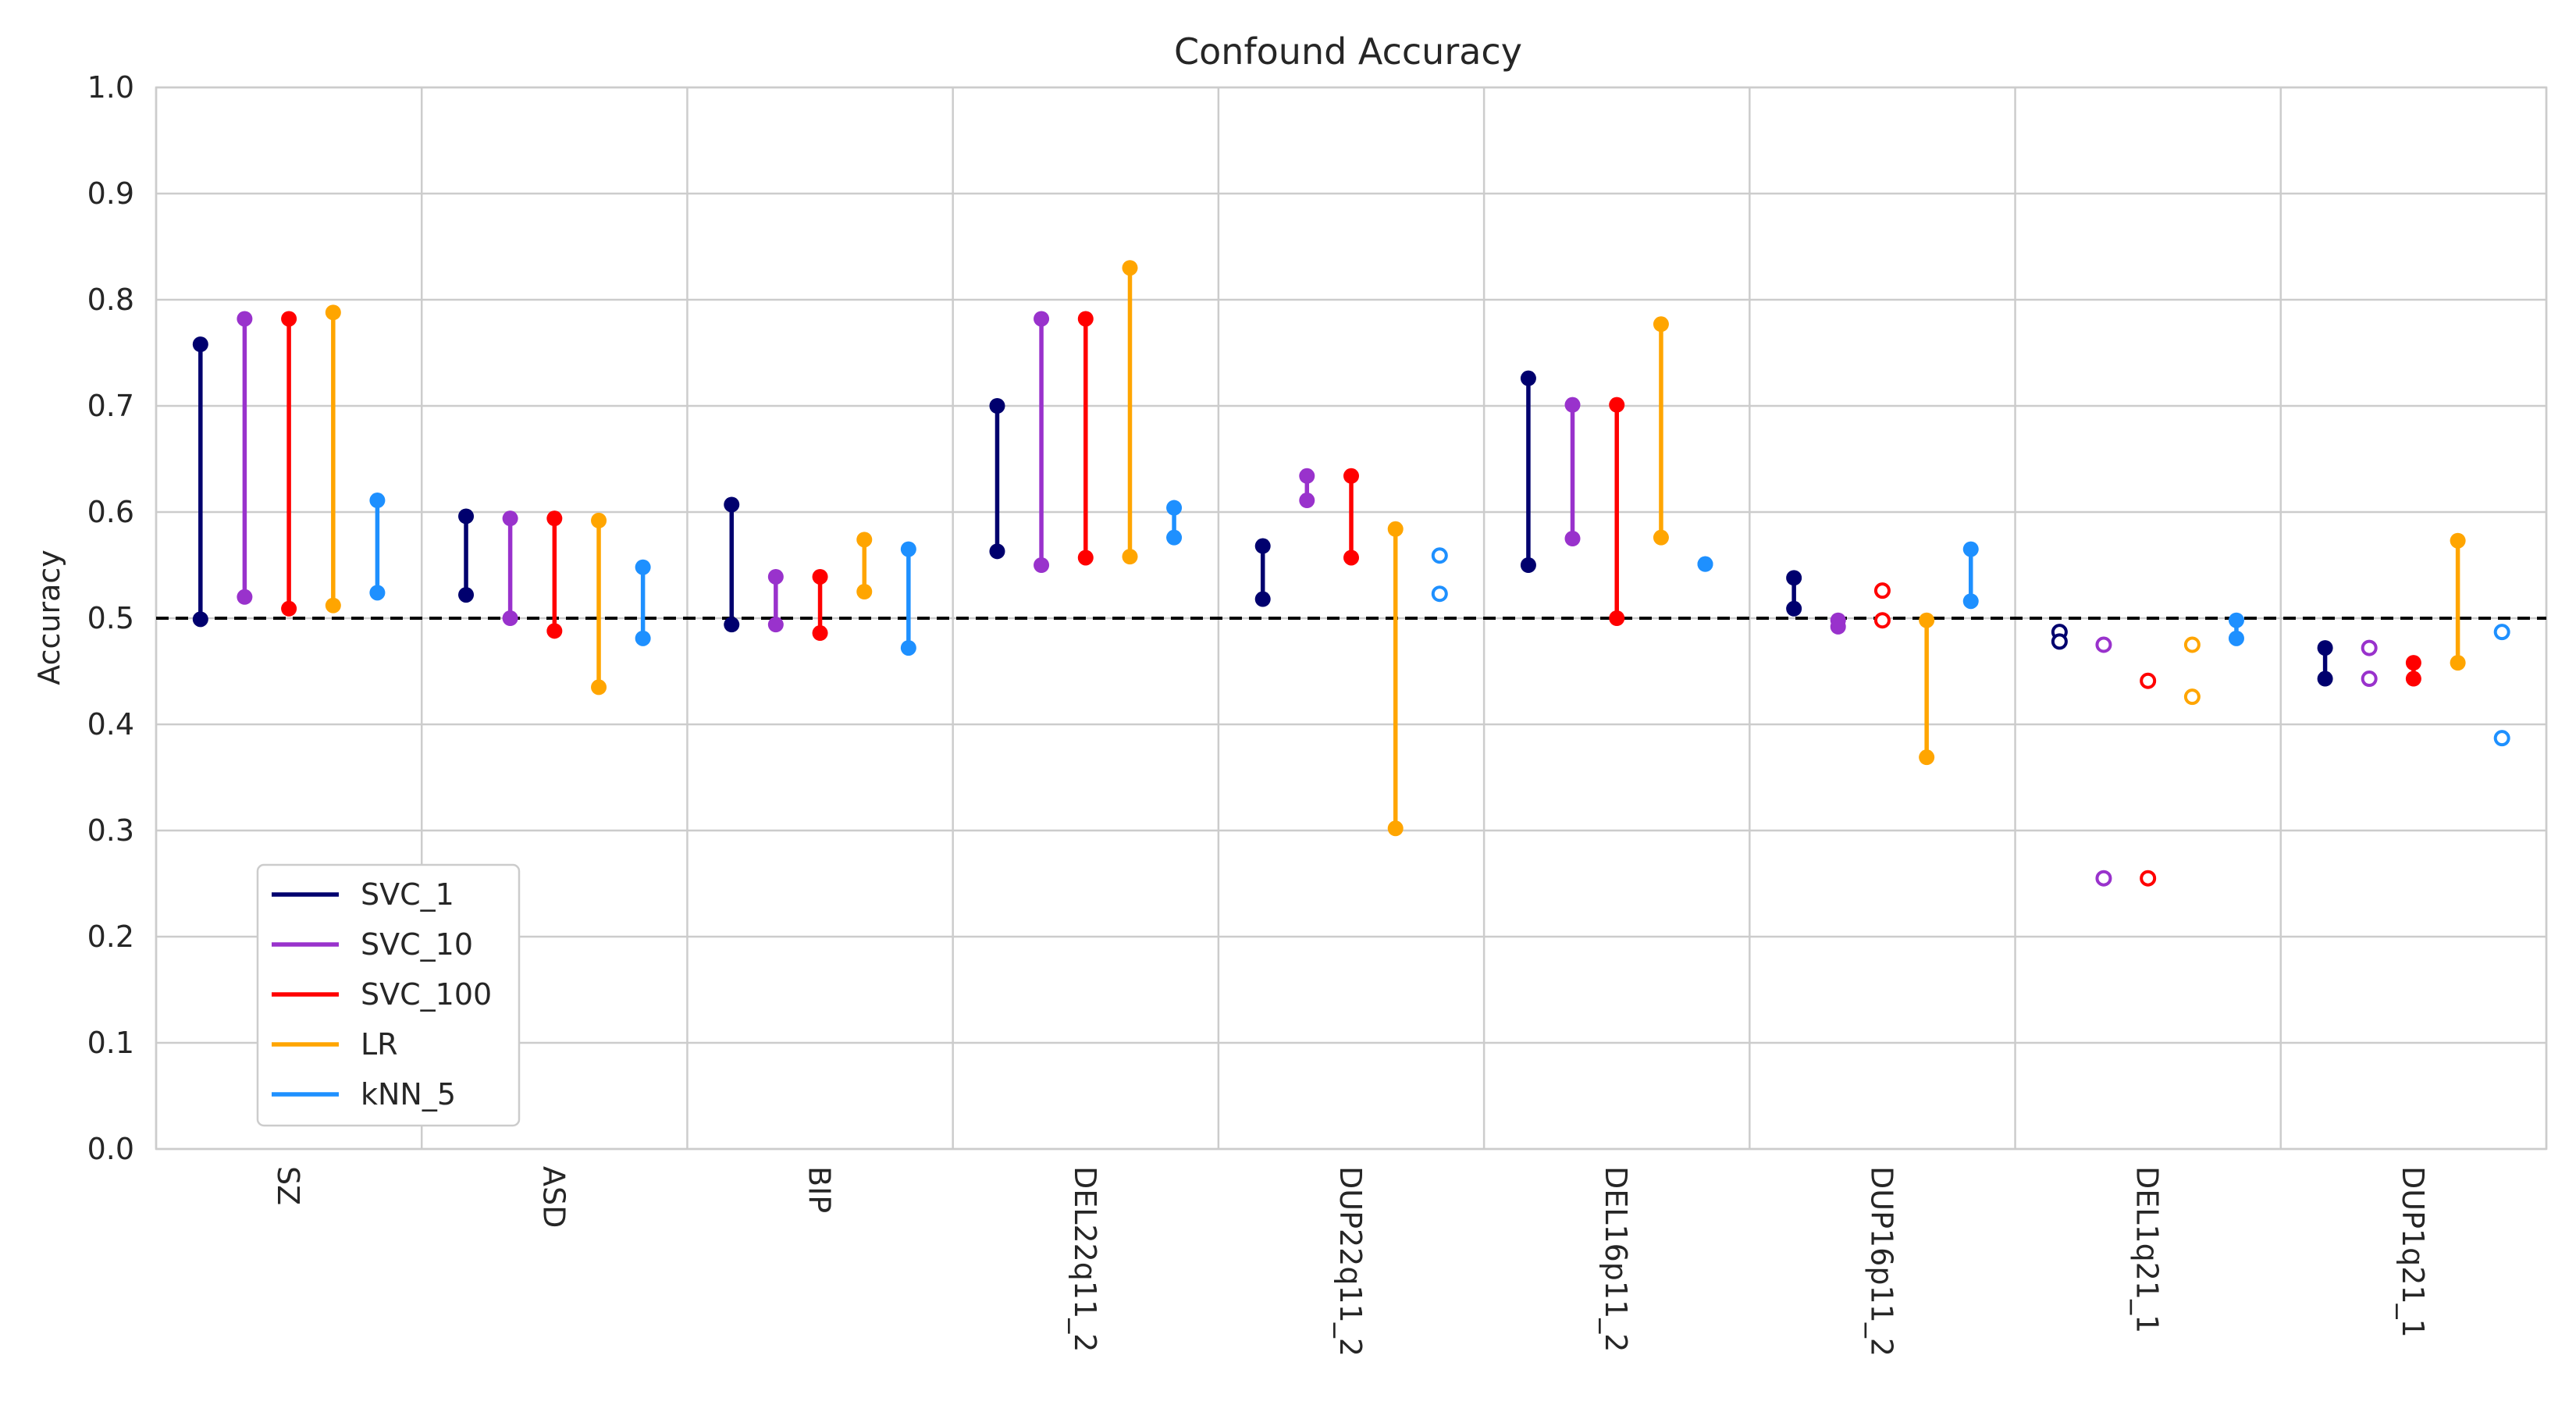 The width and height of the screenshot is (2576, 1405). What do you see at coordinates (110, 300) in the screenshot?
I see `y-tick-label: 0.8` at bounding box center [110, 300].